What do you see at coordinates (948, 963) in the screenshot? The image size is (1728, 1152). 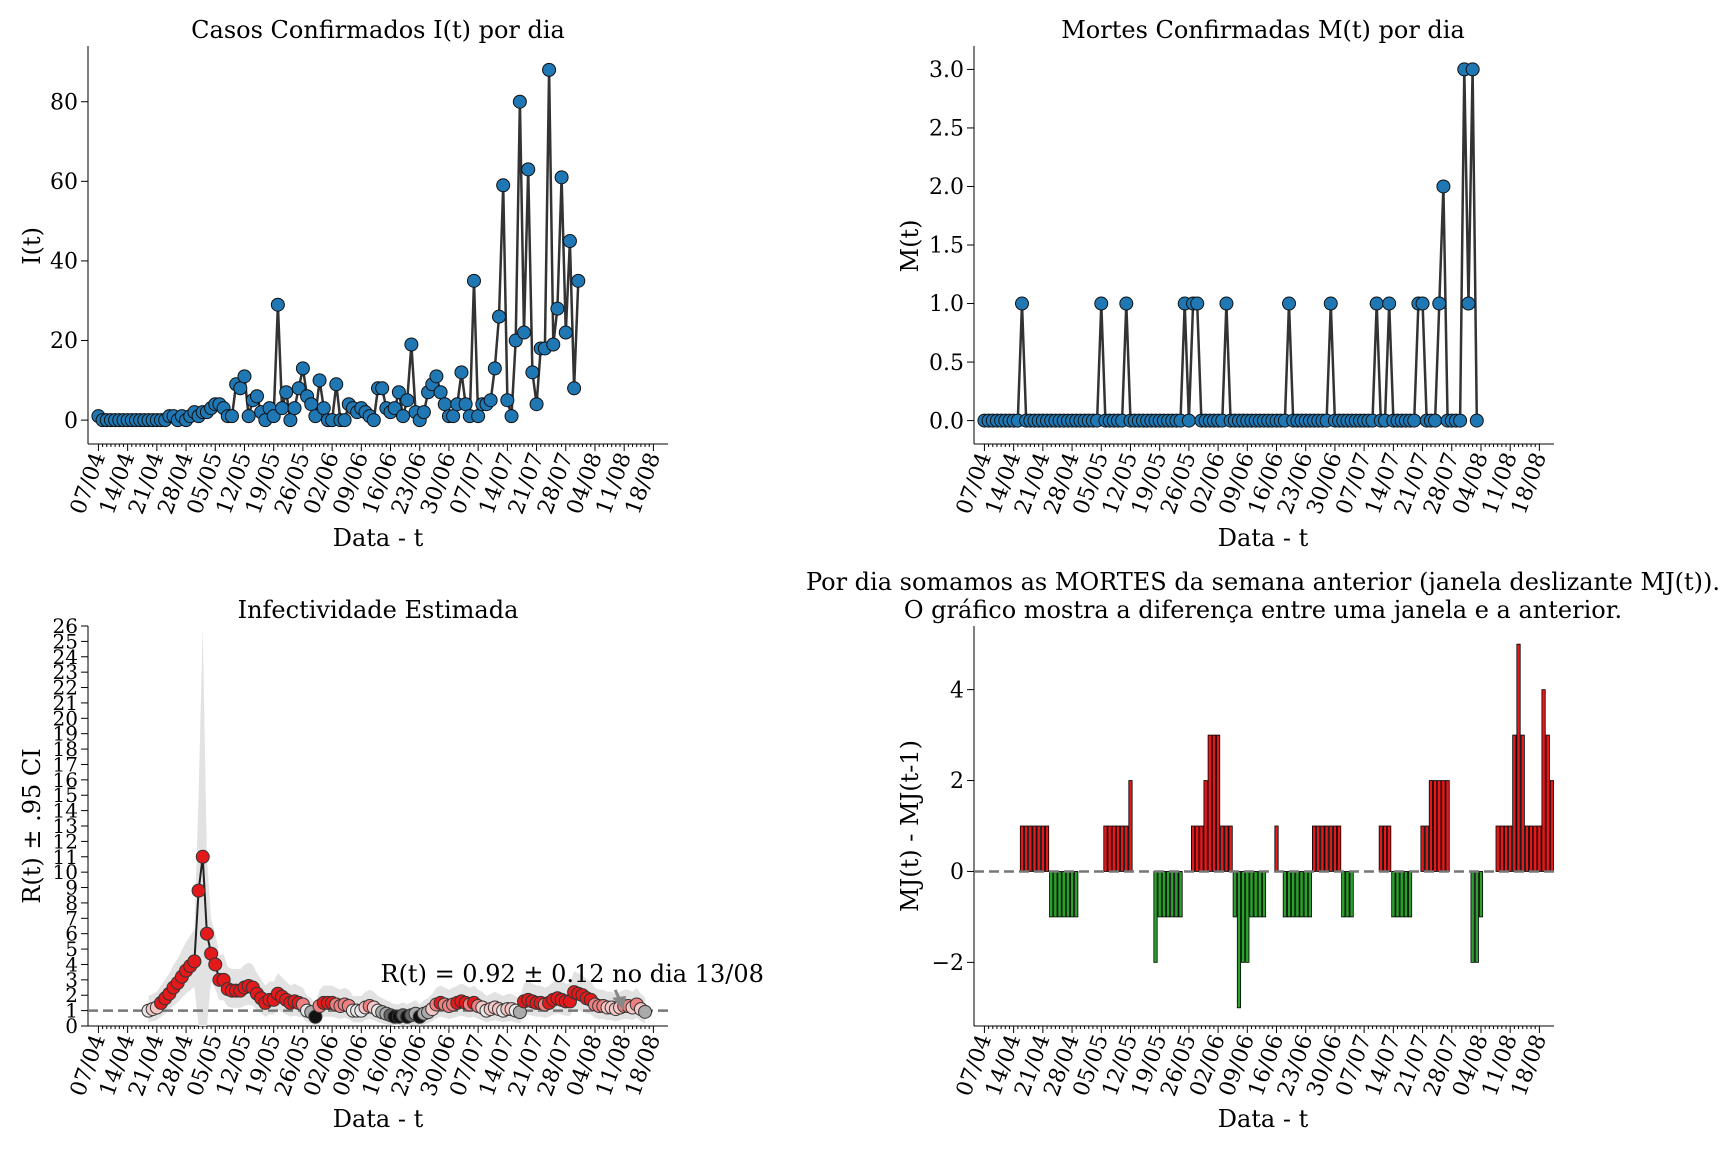 I see `y-tick-label: −2` at bounding box center [948, 963].